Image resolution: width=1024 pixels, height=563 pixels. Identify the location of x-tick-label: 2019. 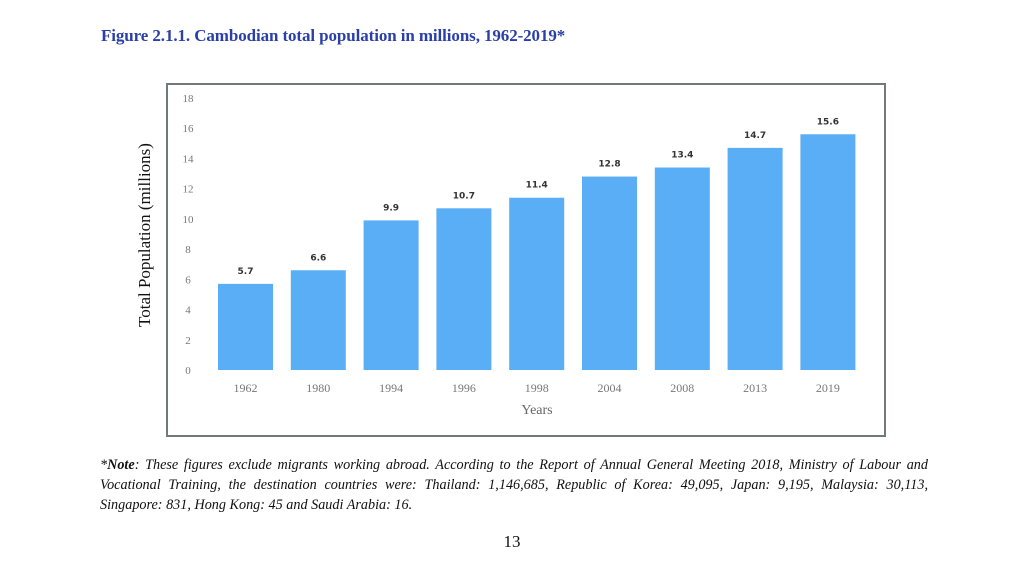
(828, 388).